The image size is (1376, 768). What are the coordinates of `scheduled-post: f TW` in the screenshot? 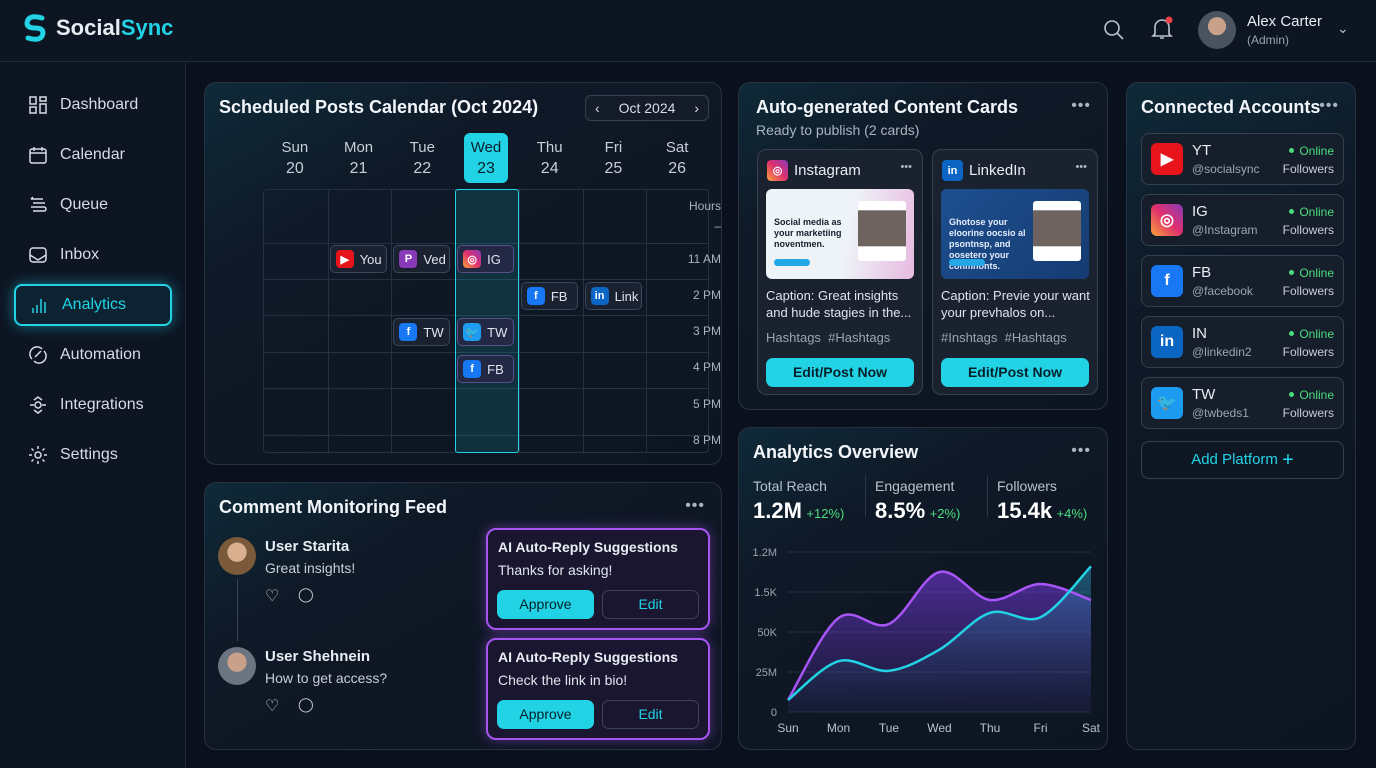 It's located at (422, 332).